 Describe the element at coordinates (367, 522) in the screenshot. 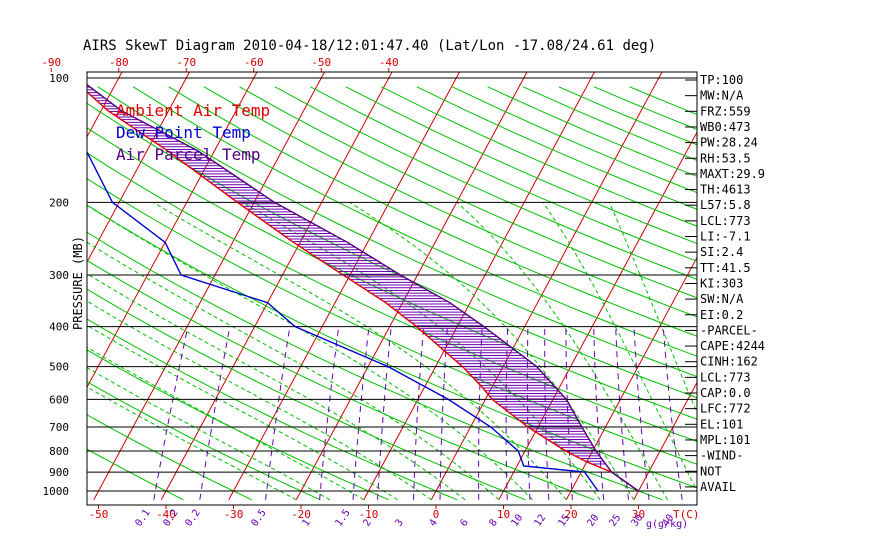

I see `mixing-ratio-label: 2` at that location.